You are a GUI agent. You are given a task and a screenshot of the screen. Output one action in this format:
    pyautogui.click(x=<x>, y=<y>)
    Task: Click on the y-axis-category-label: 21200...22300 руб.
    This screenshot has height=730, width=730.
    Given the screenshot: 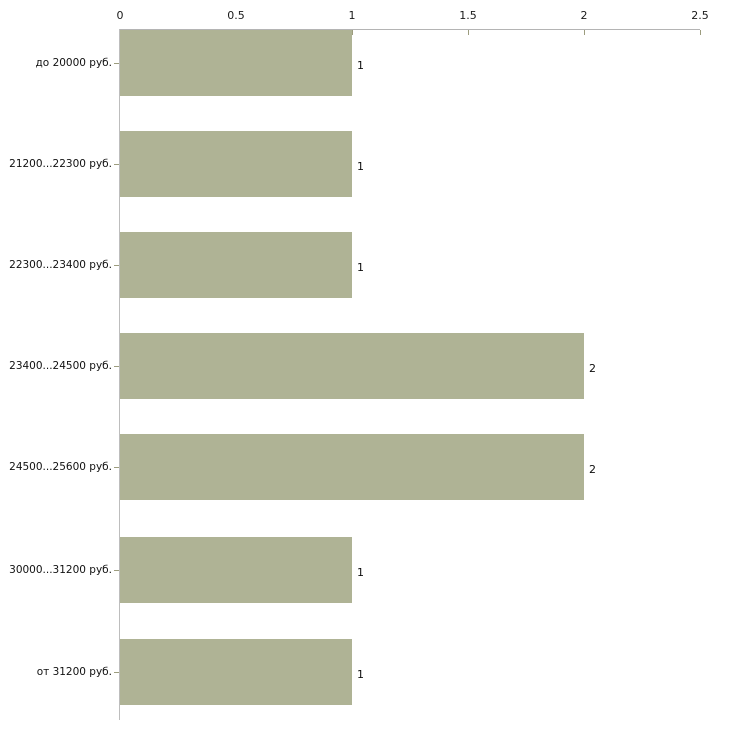 What is the action you would take?
    pyautogui.click(x=60, y=164)
    